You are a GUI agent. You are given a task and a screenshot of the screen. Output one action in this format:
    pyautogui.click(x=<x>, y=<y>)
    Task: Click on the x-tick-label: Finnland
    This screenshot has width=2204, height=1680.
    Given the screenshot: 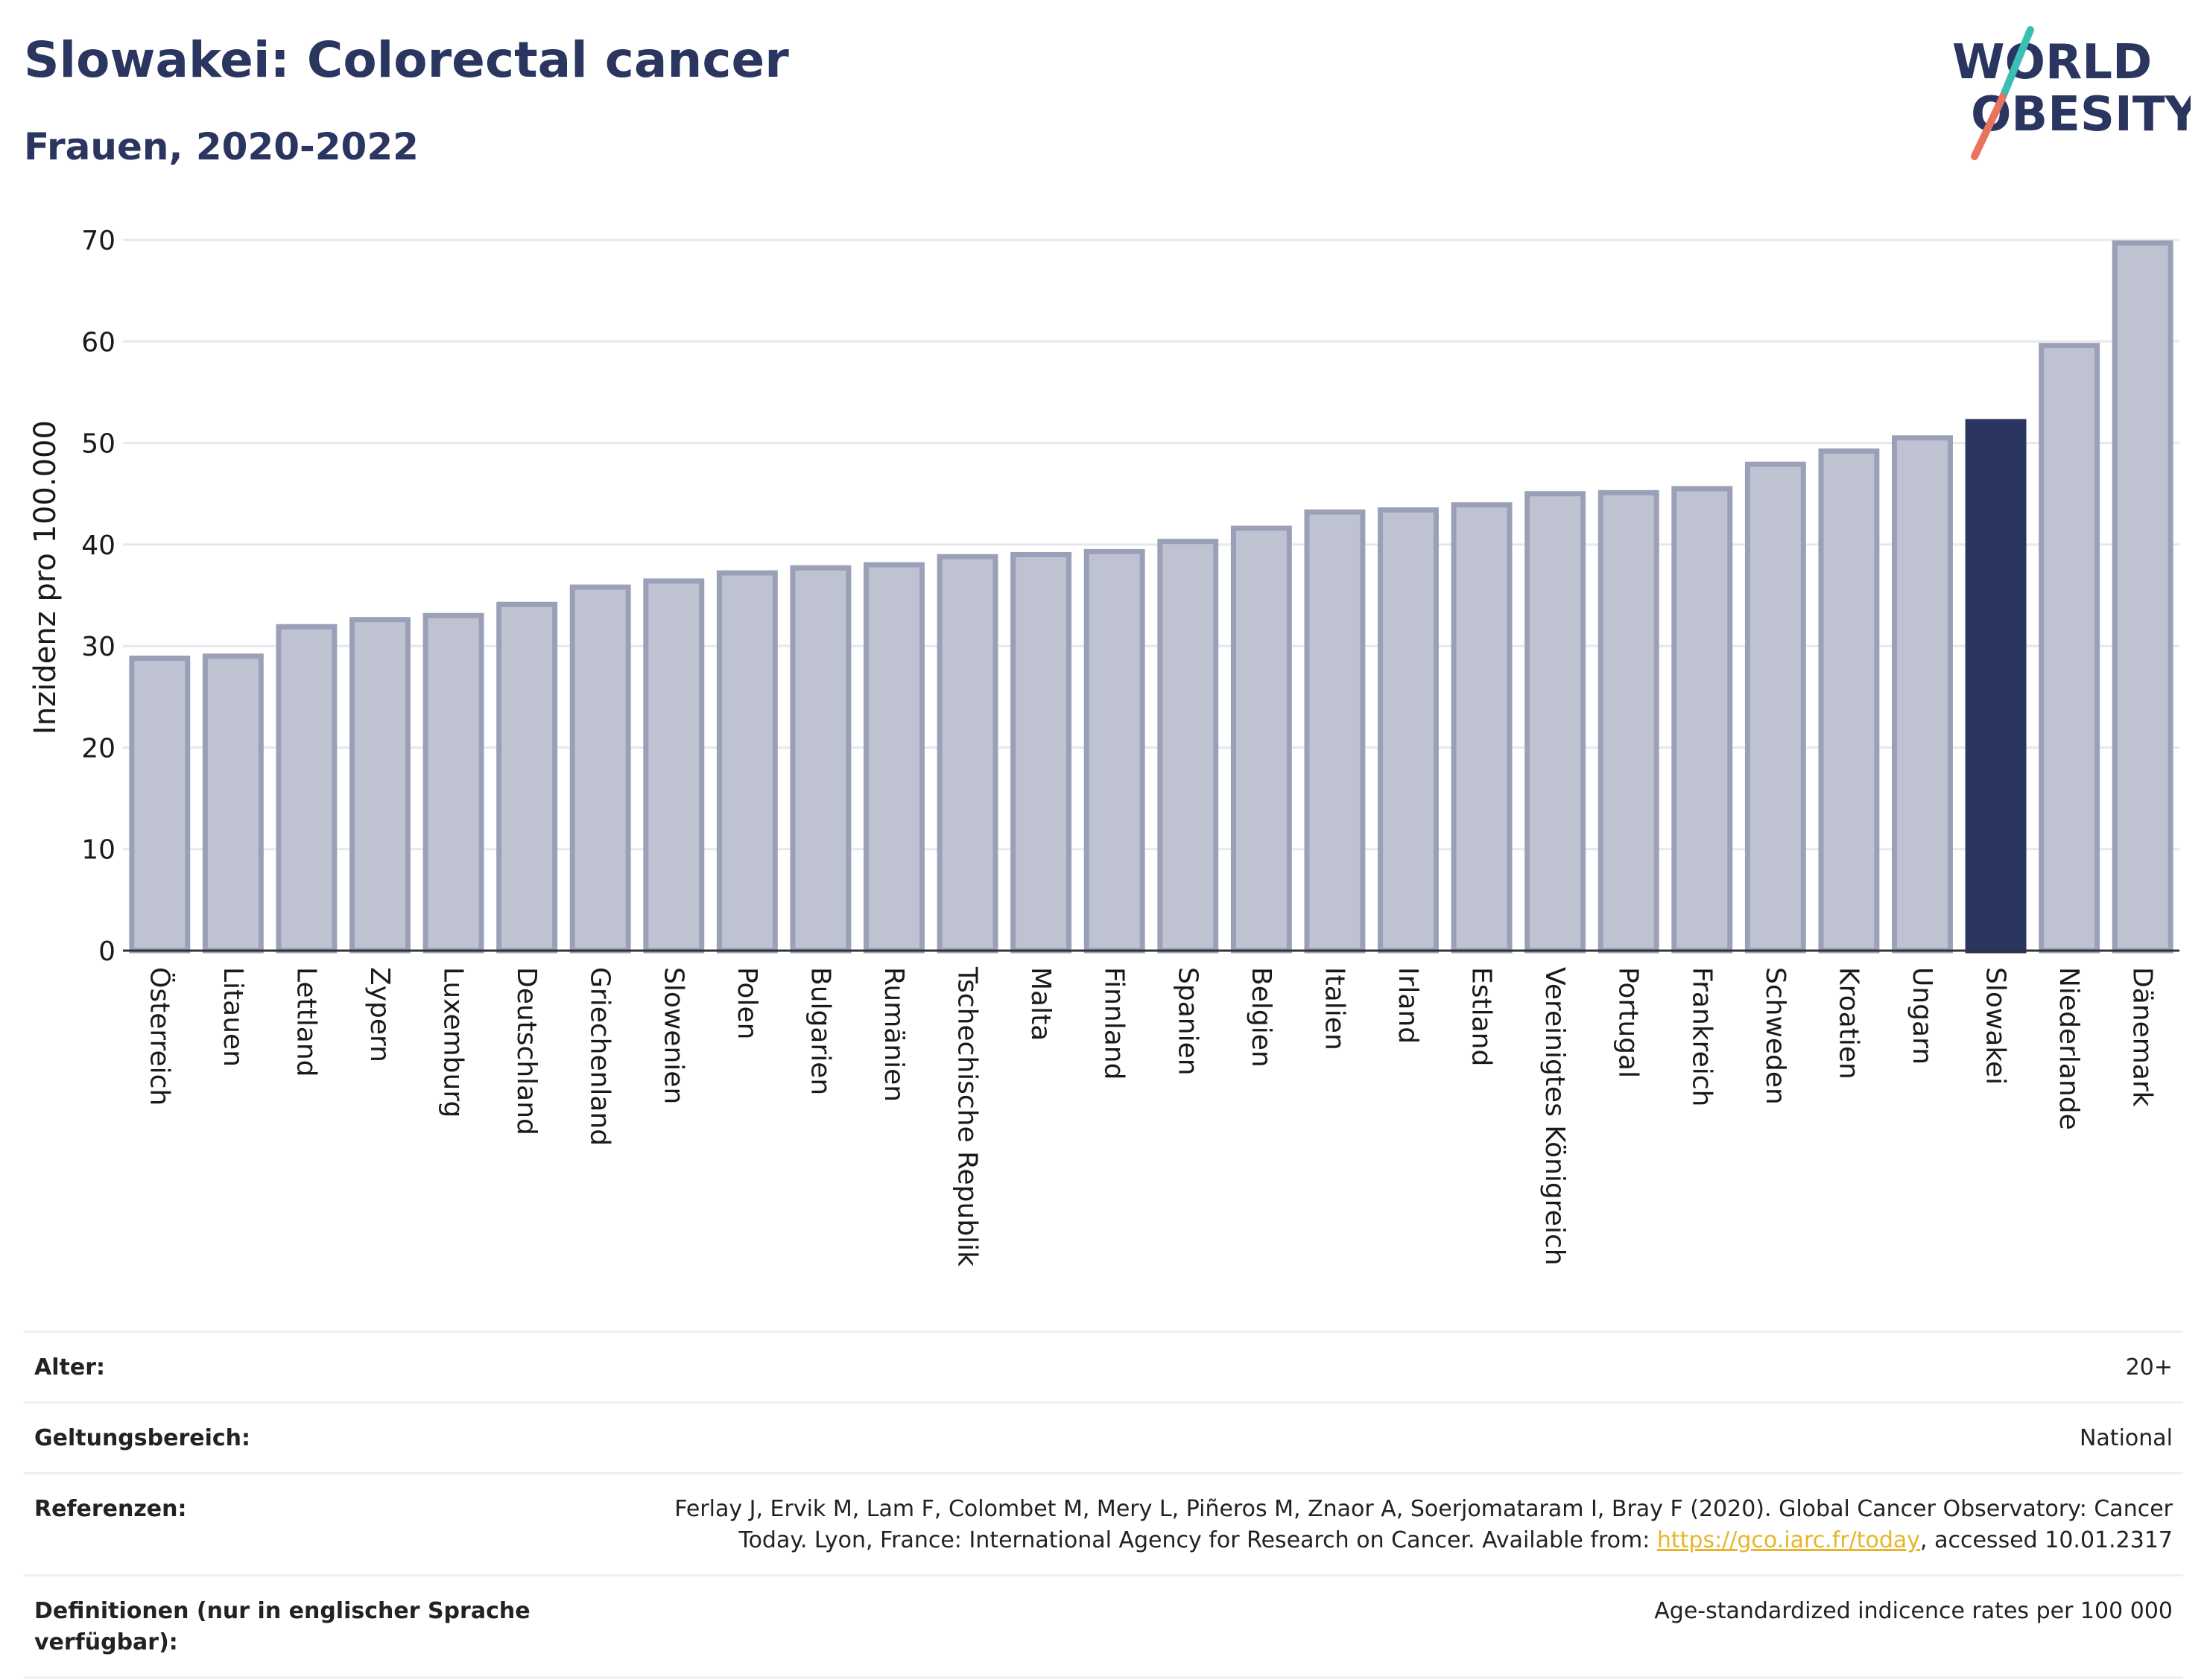 What is the action you would take?
    pyautogui.click(x=1114, y=1023)
    